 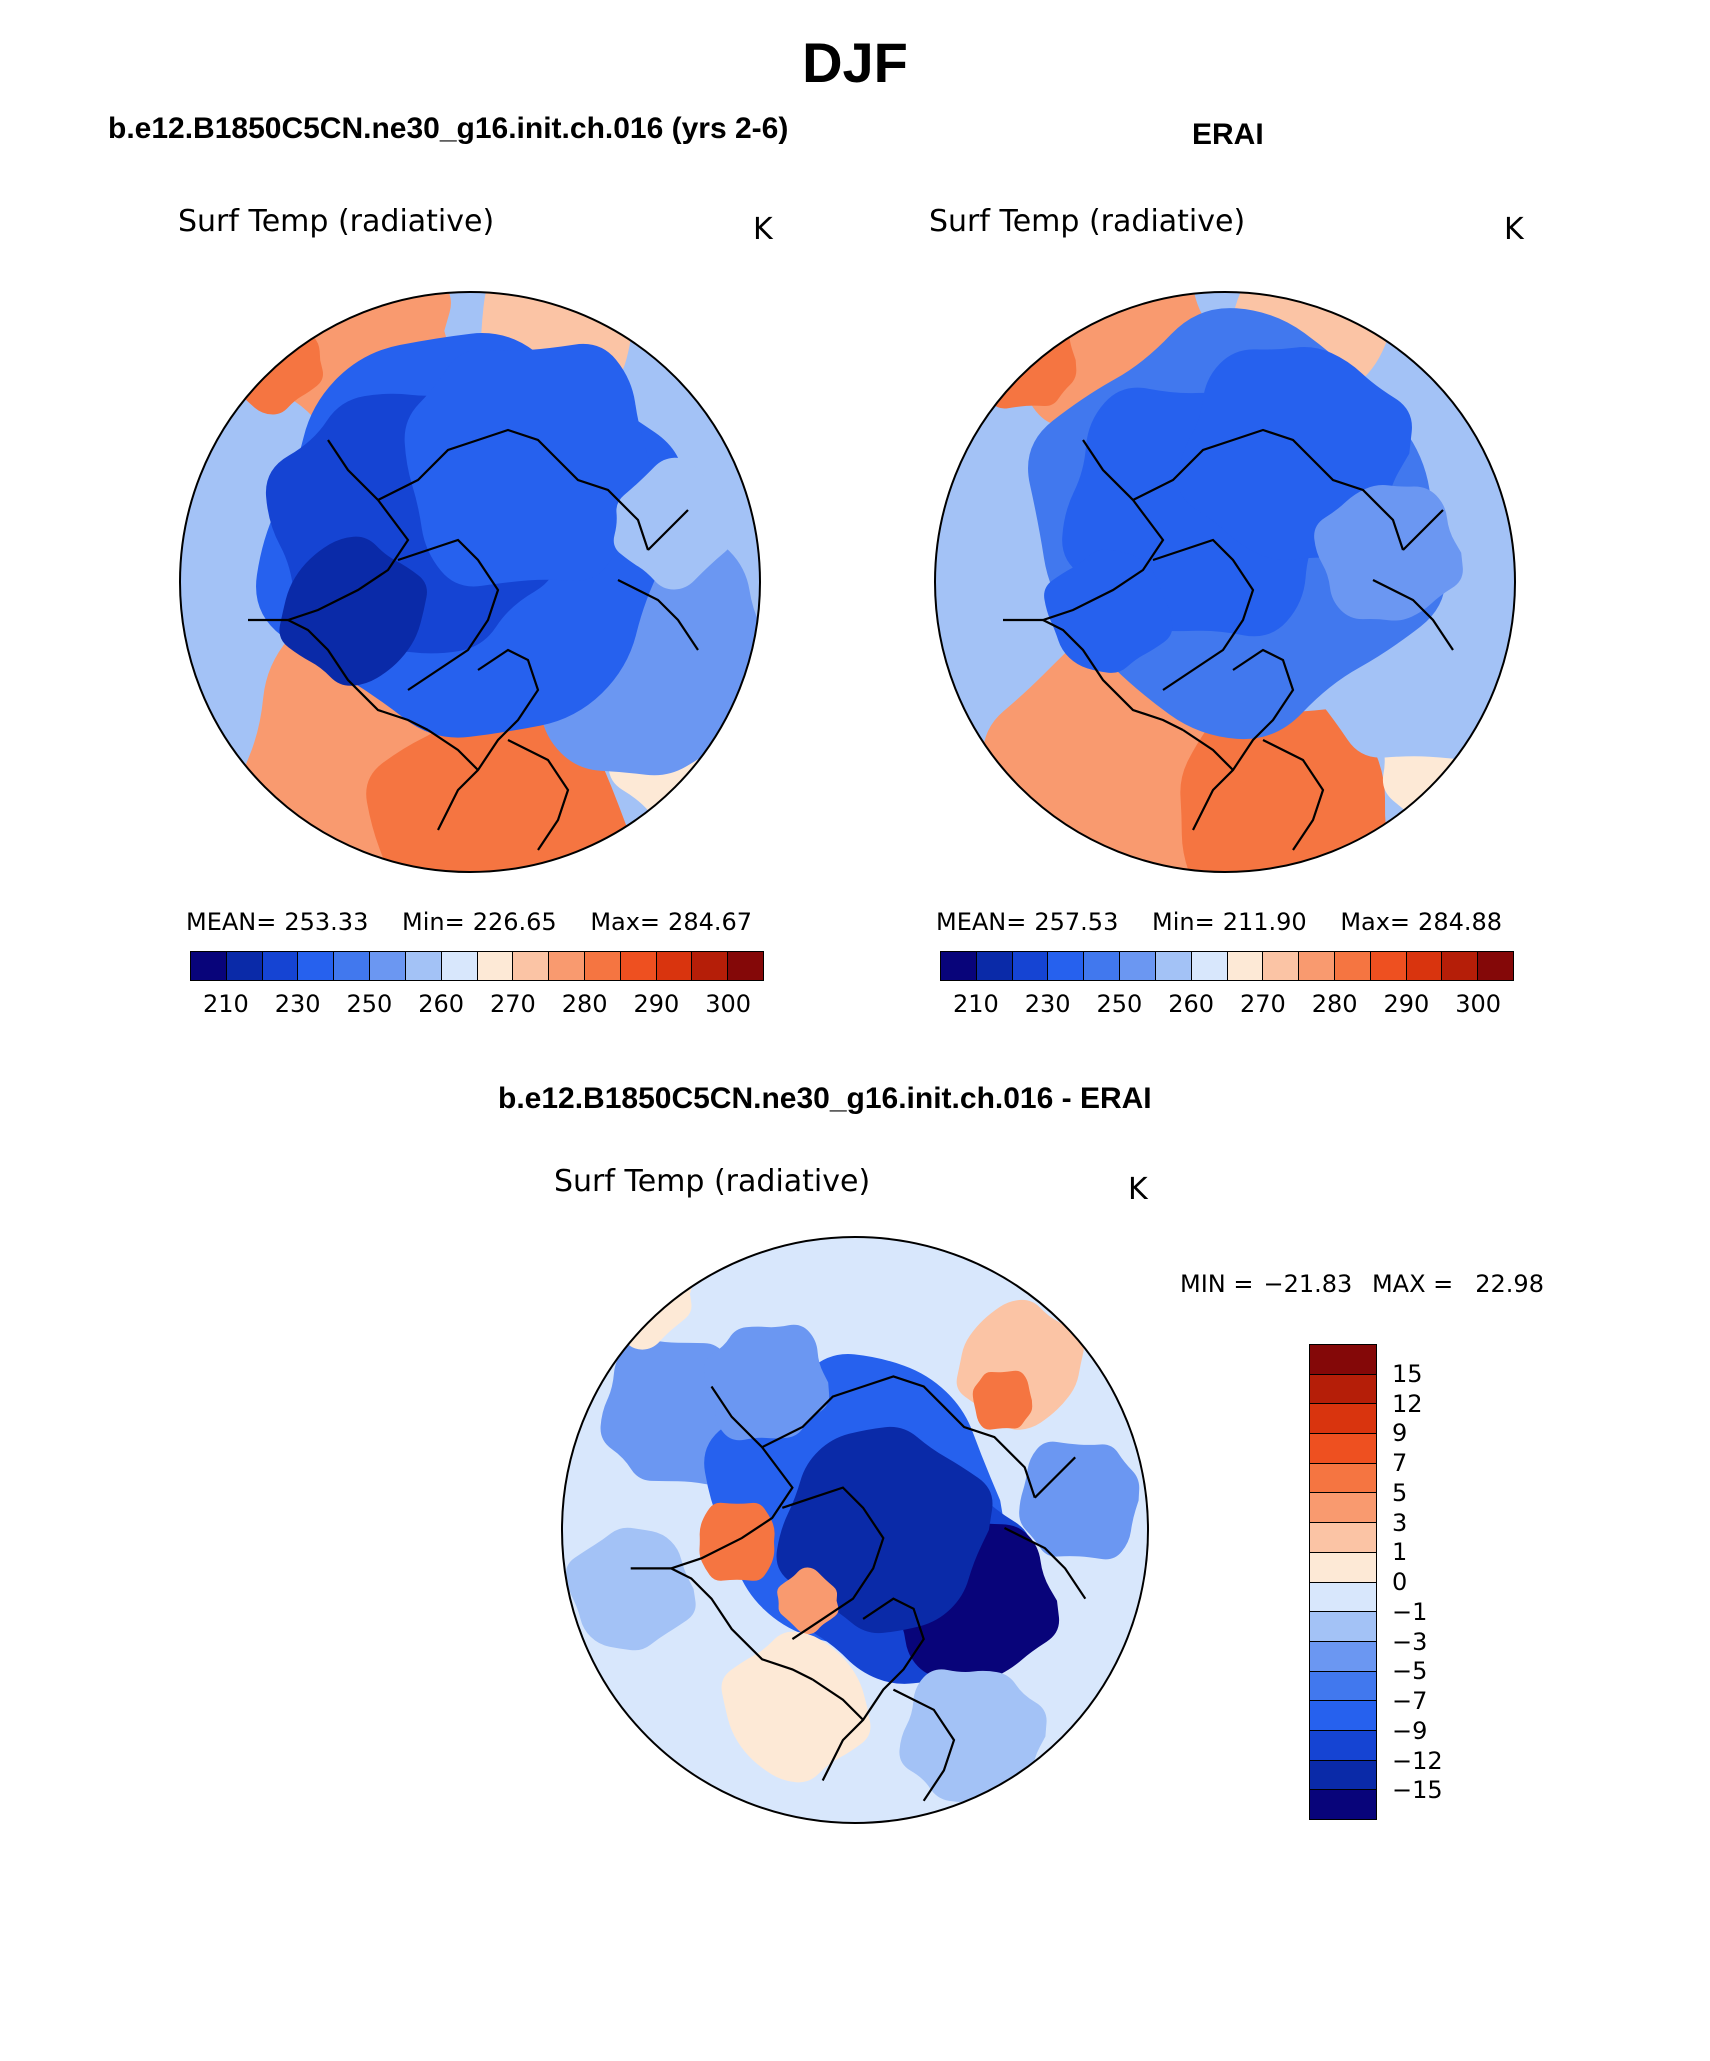 I want to click on model-max-value: 284.67, so click(x=710, y=922).